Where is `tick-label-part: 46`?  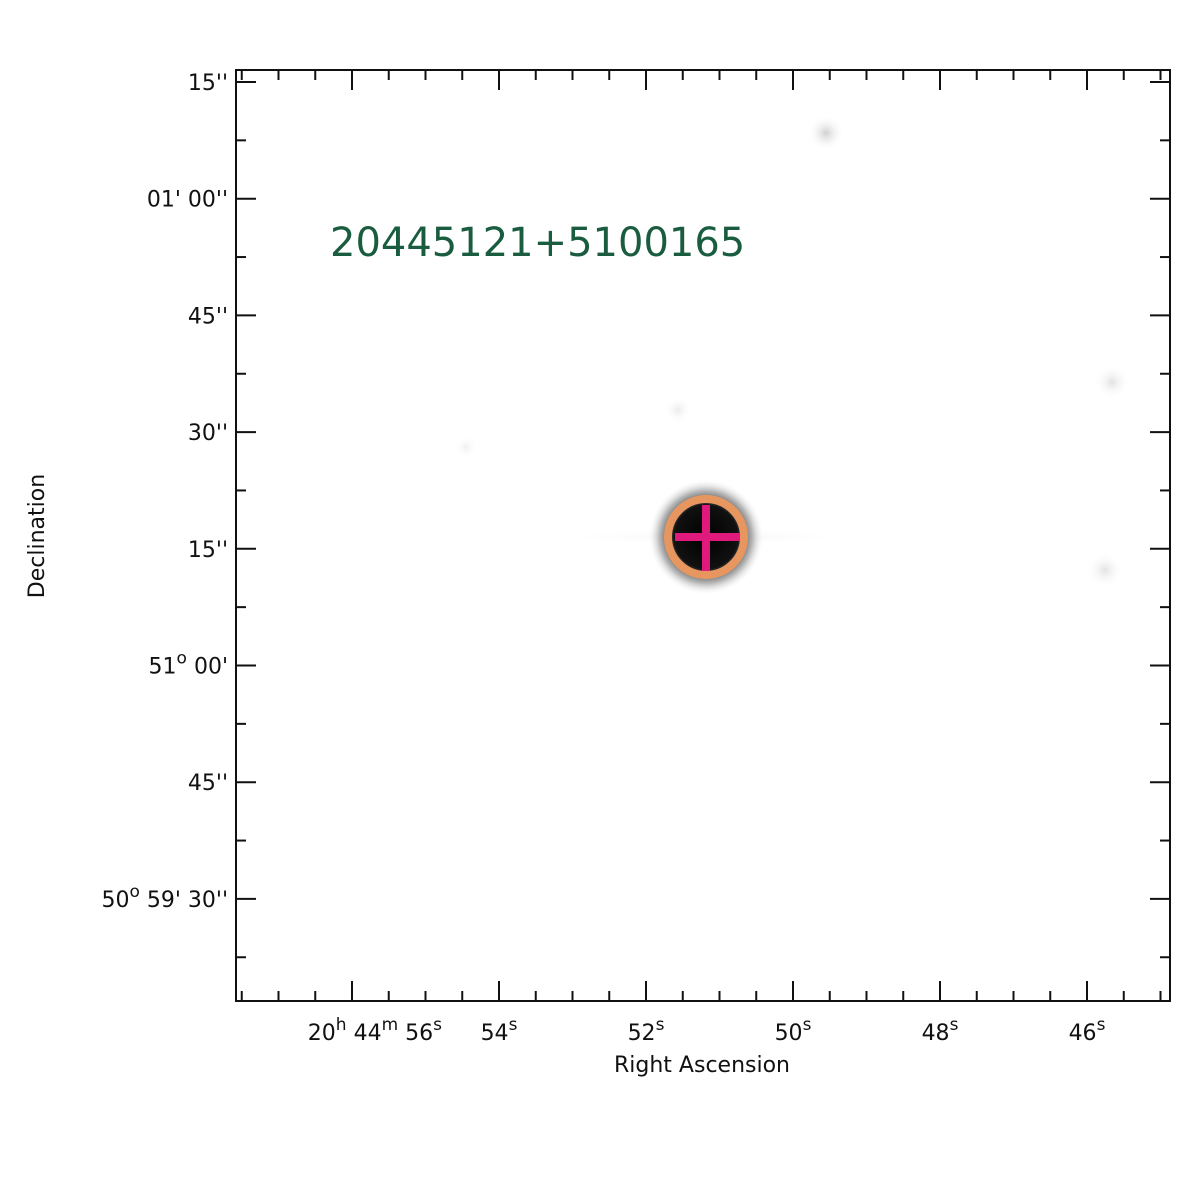 tick-label-part: 46 is located at coordinates (1083, 1033).